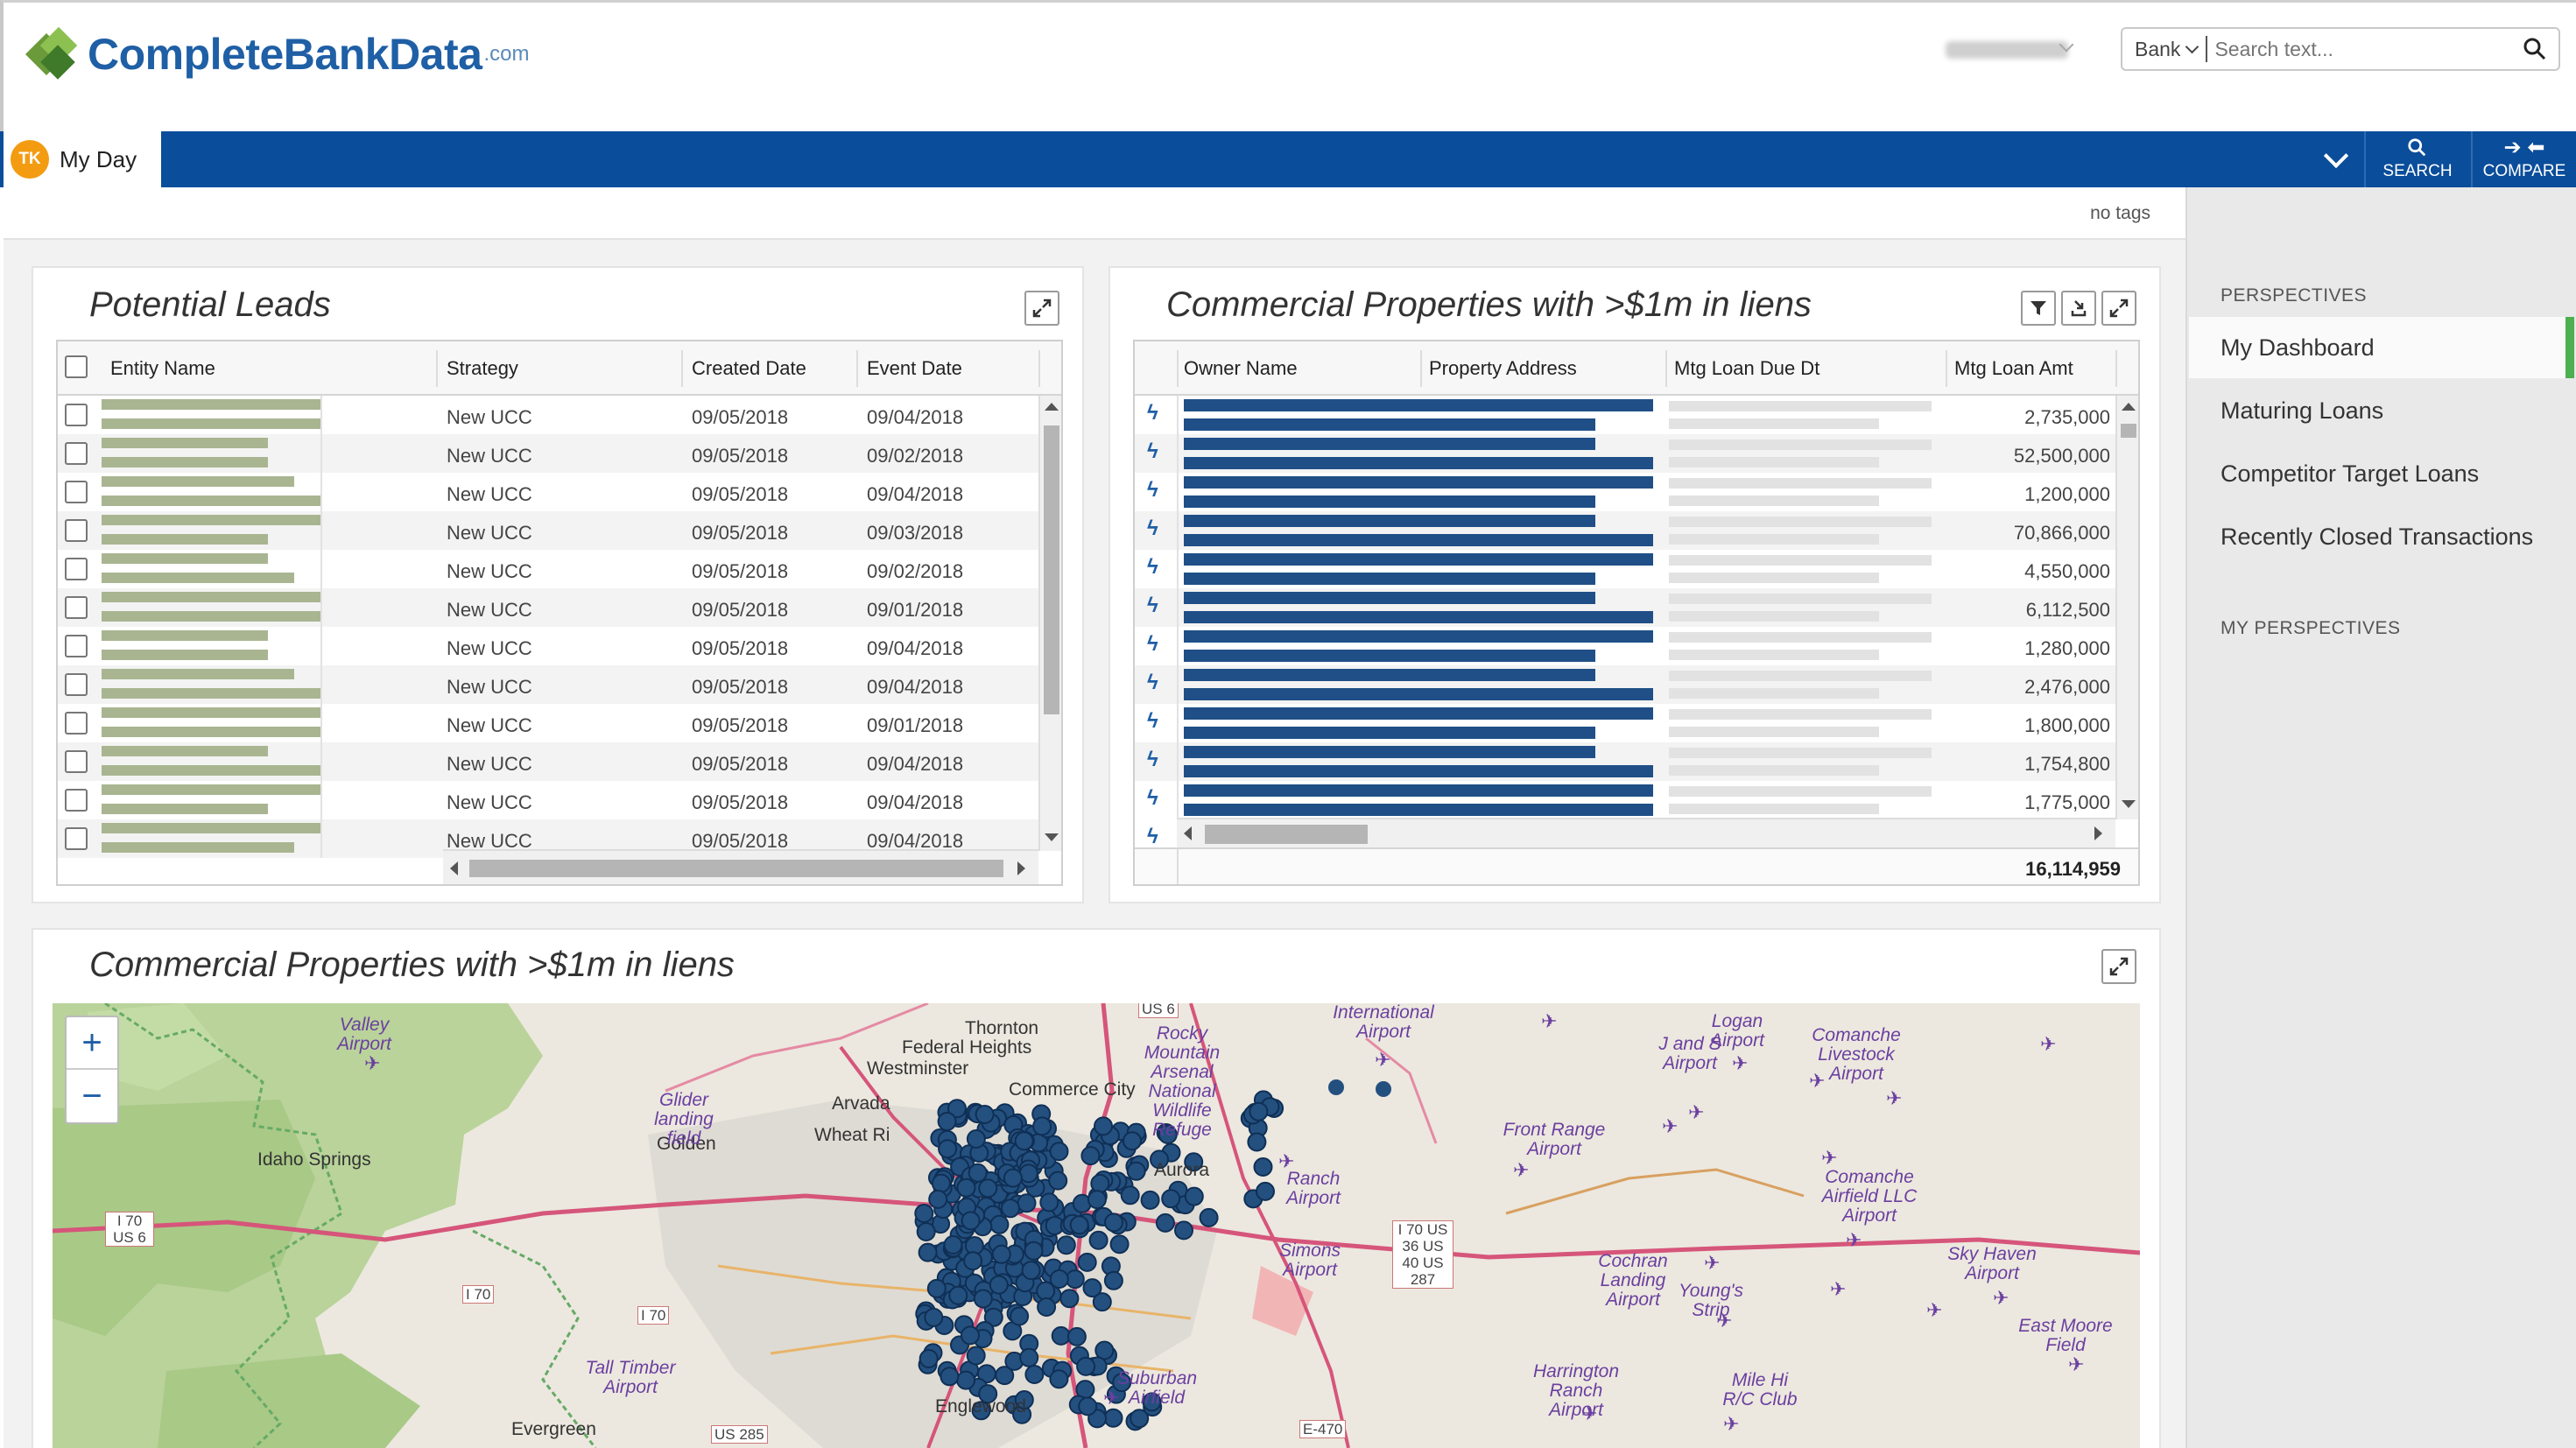 The width and height of the screenshot is (2576, 1448). What do you see at coordinates (2007, 50) in the screenshot?
I see `user-menu` at bounding box center [2007, 50].